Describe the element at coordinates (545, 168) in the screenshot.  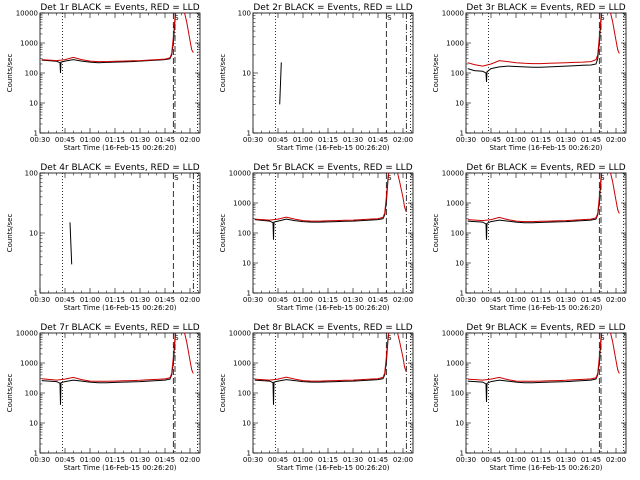
I see `chart-title: Det 6r BLACK = Events, RED = LLD` at that location.